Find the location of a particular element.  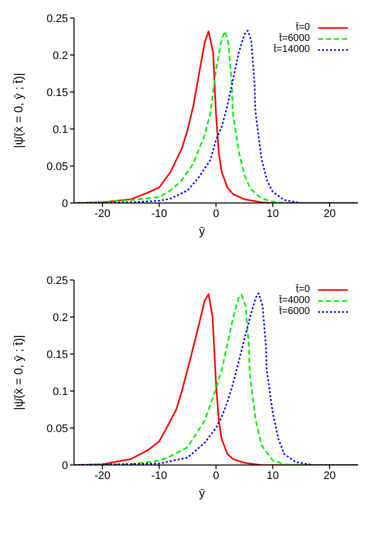

legend-label: t̄=14000 is located at coordinates (292, 49).